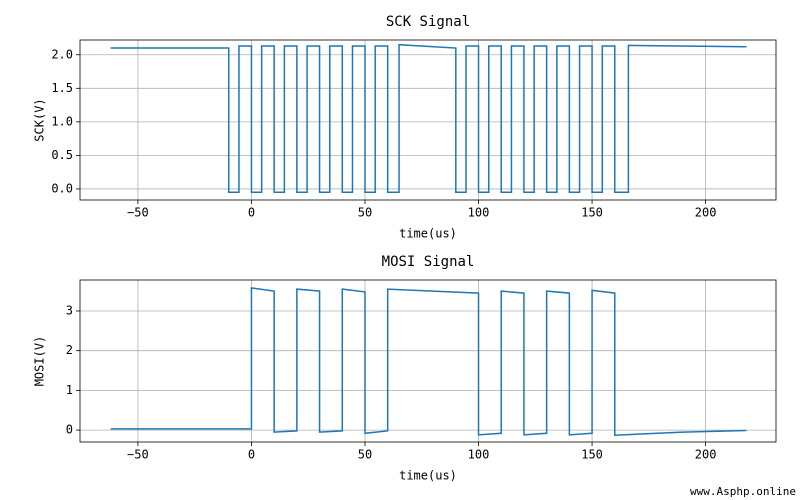 Image resolution: width=800 pixels, height=500 pixels. Describe the element at coordinates (62, 54) in the screenshot. I see `y-tick-label: 2.0` at that location.